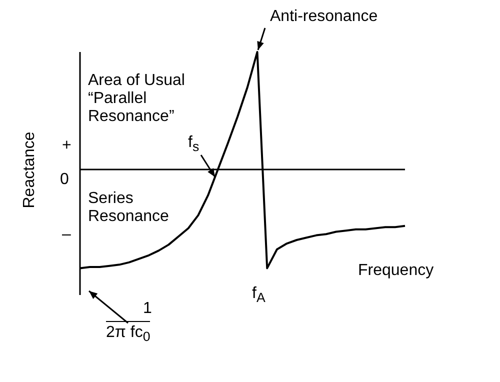 The image size is (500, 382). I want to click on annotation: Area of Usual “Parallel Resonance”, so click(137, 99).